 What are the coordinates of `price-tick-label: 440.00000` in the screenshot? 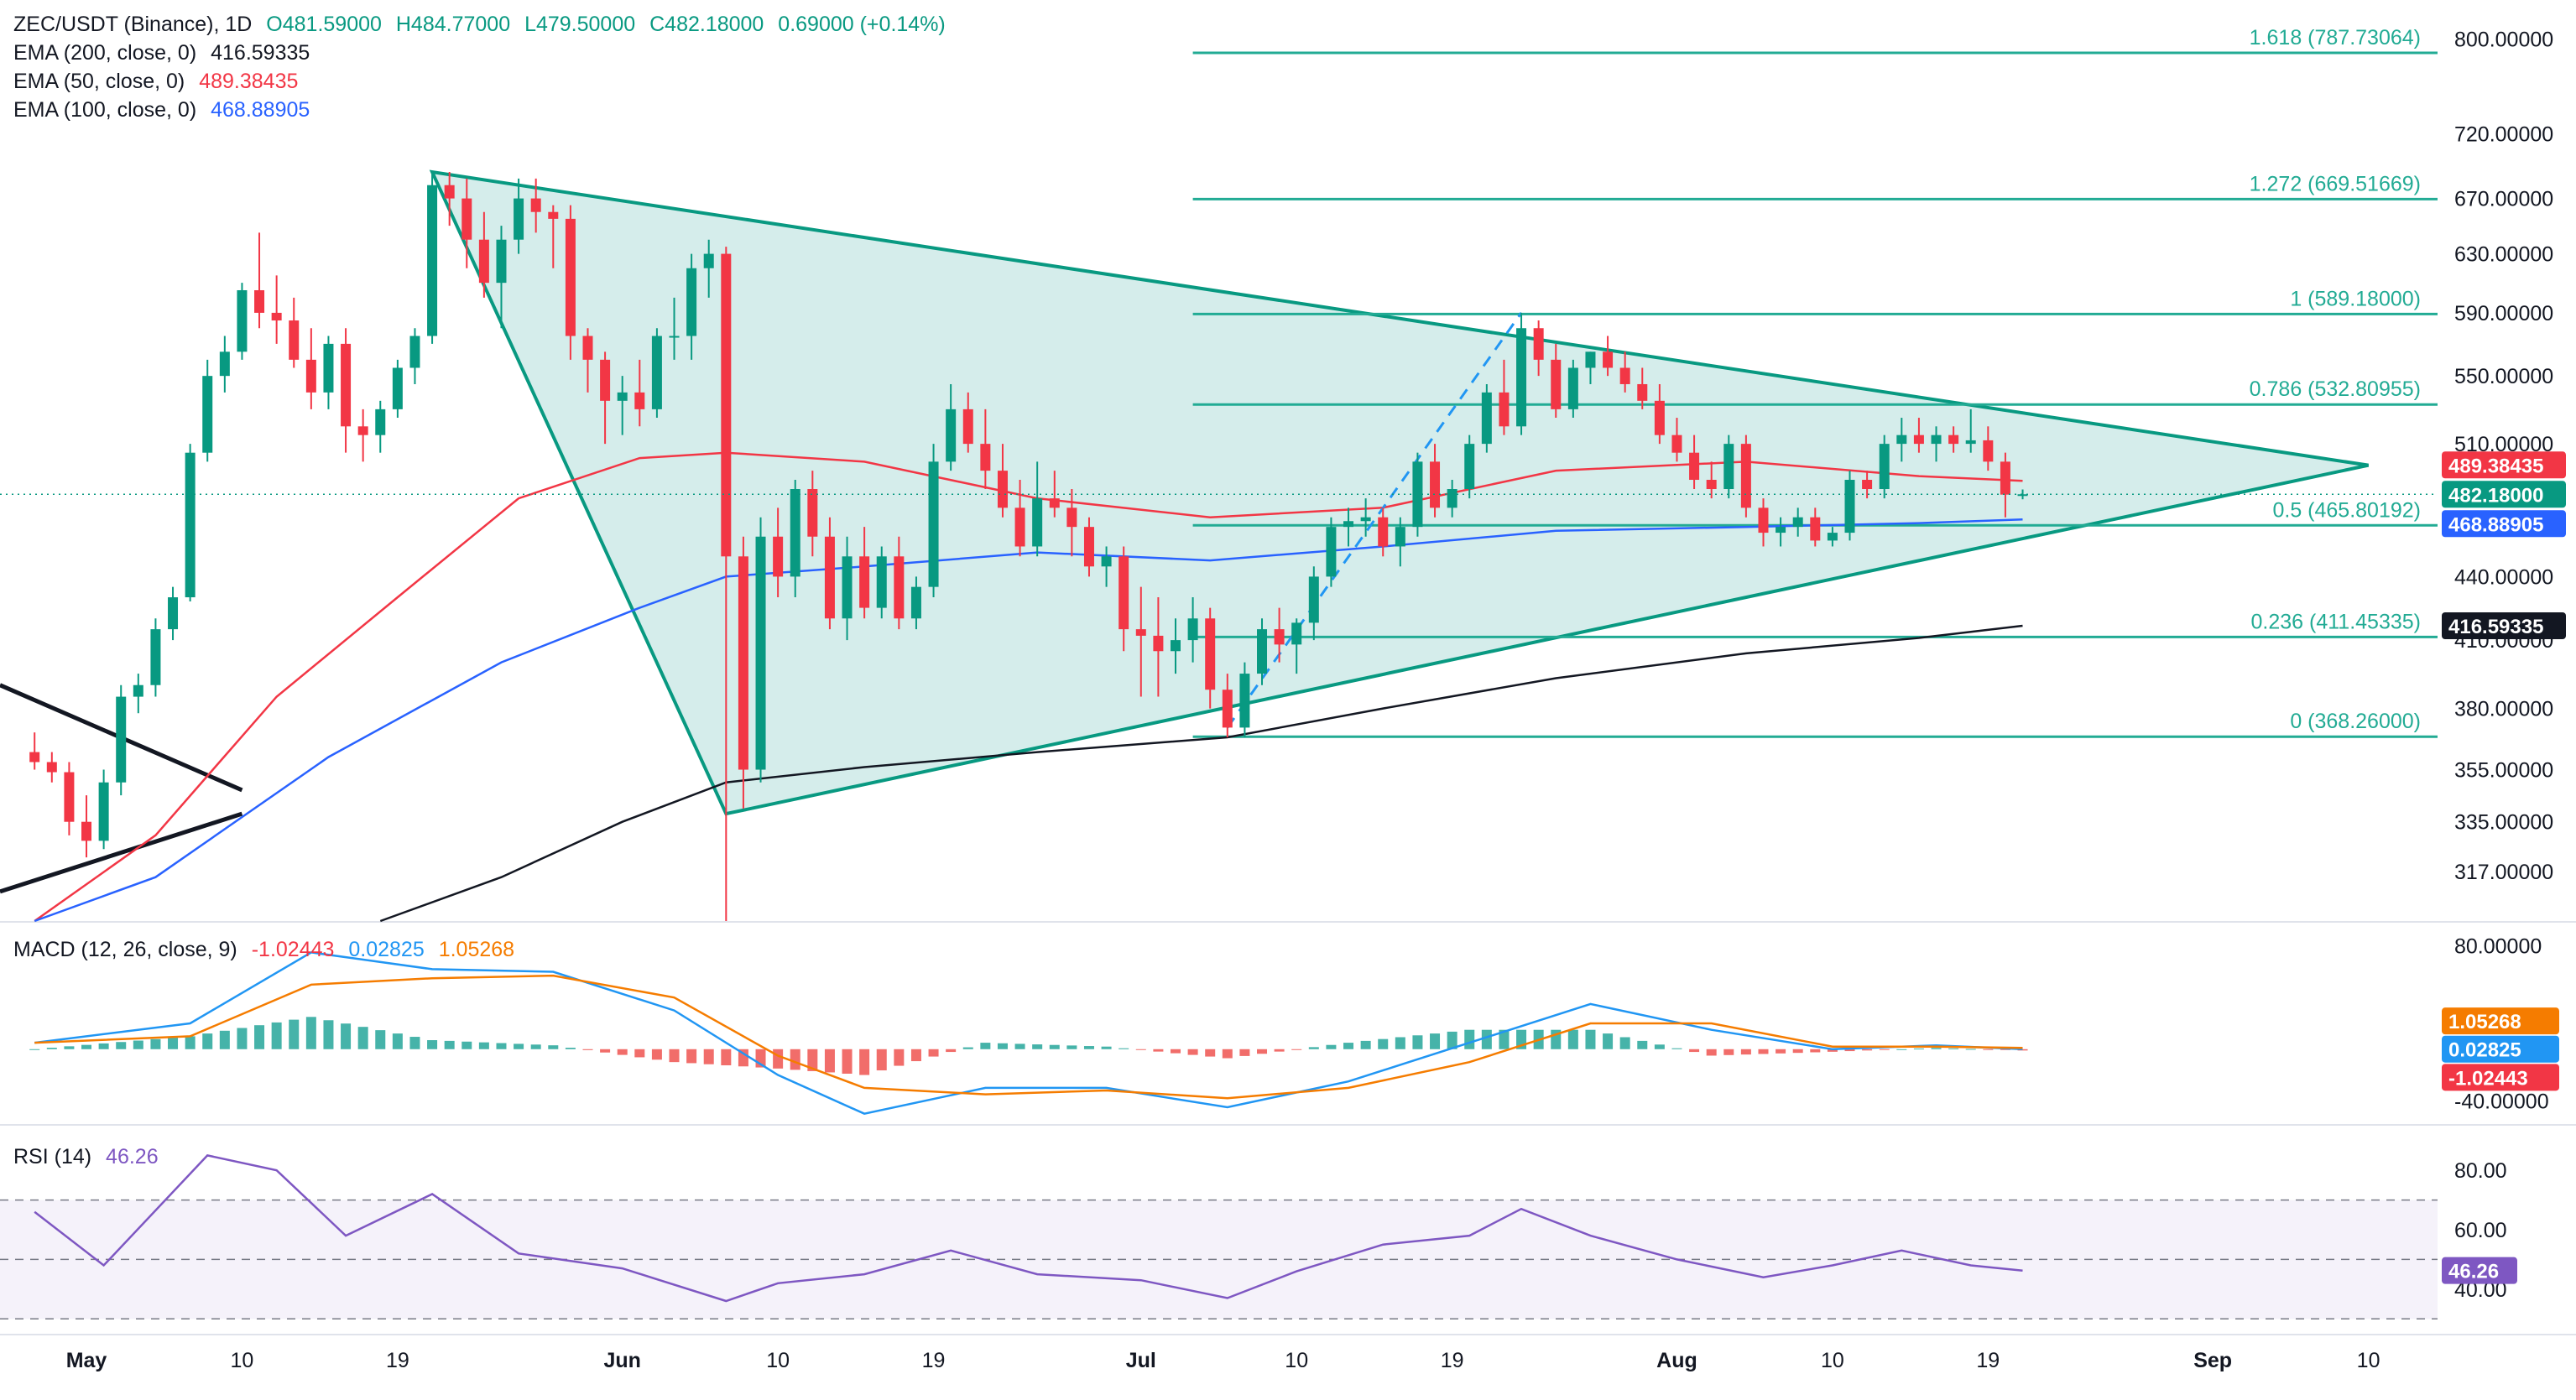 It's located at (2503, 577).